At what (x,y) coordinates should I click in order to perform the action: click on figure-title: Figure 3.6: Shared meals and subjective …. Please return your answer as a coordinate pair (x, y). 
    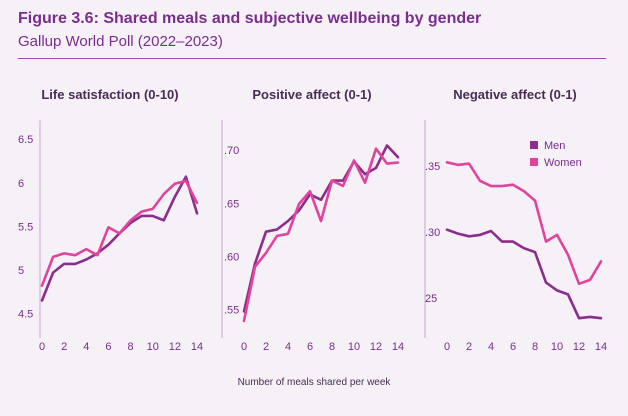
    Looking at the image, I should click on (250, 18).